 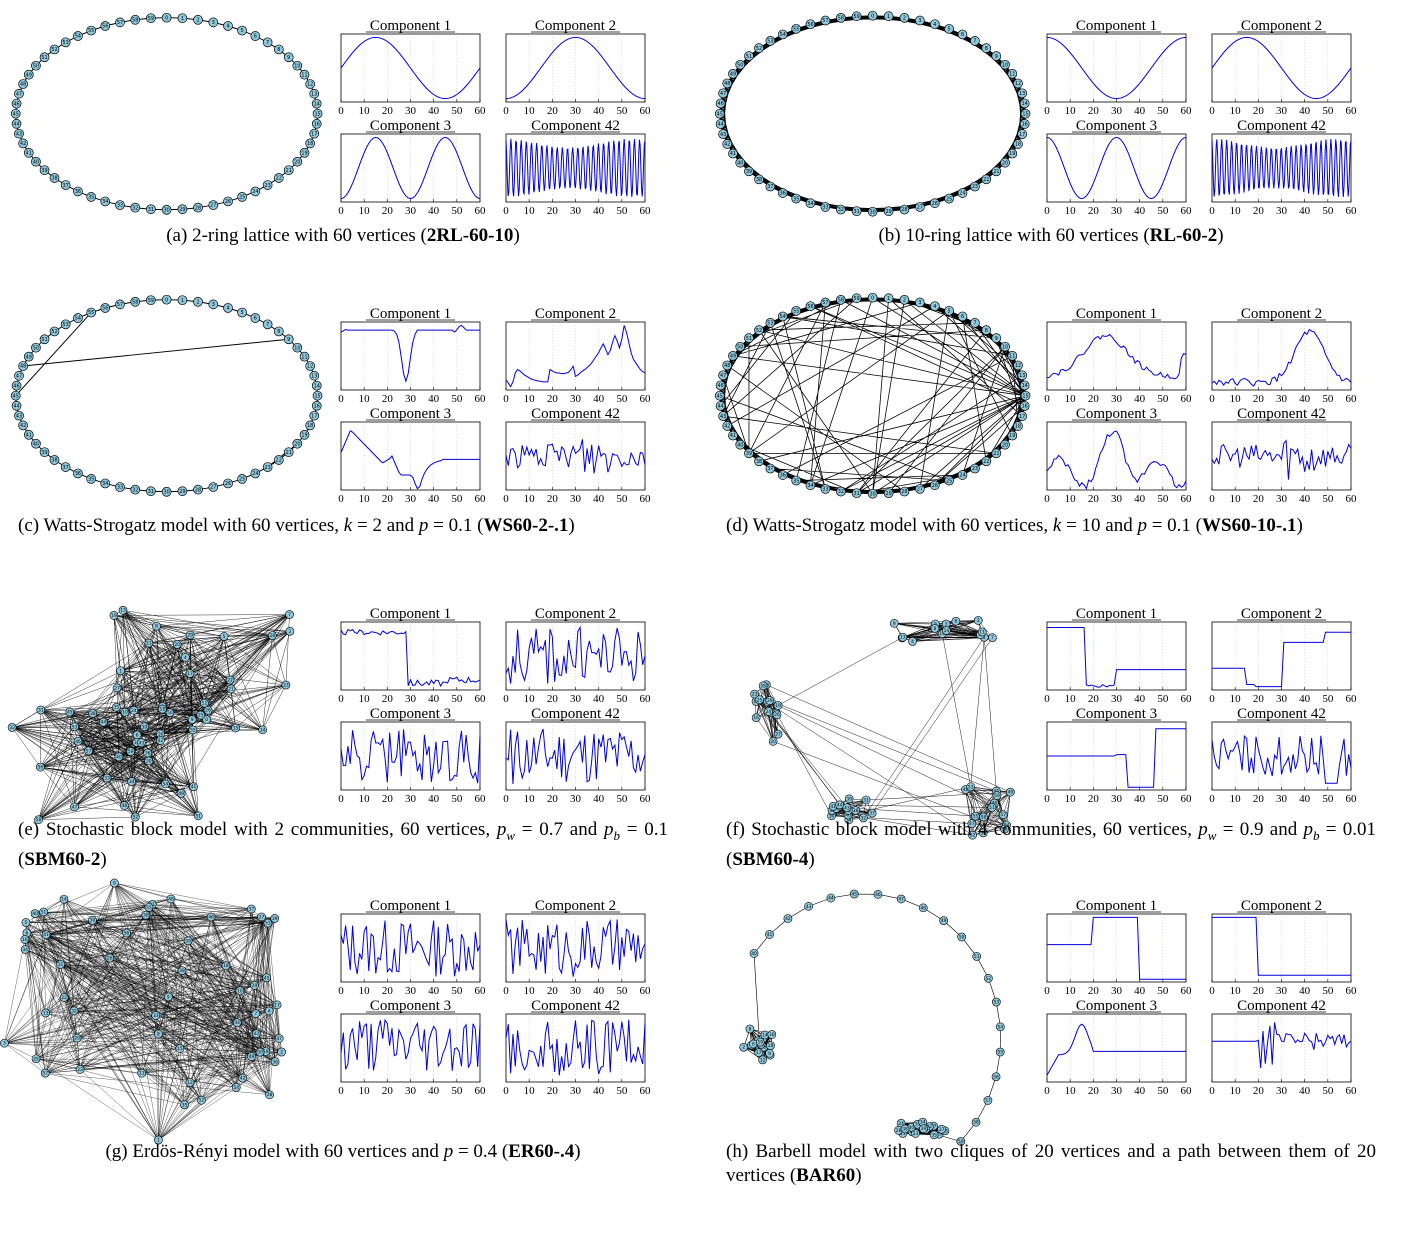 I want to click on graph-node: 35, so click(x=934, y=1135).